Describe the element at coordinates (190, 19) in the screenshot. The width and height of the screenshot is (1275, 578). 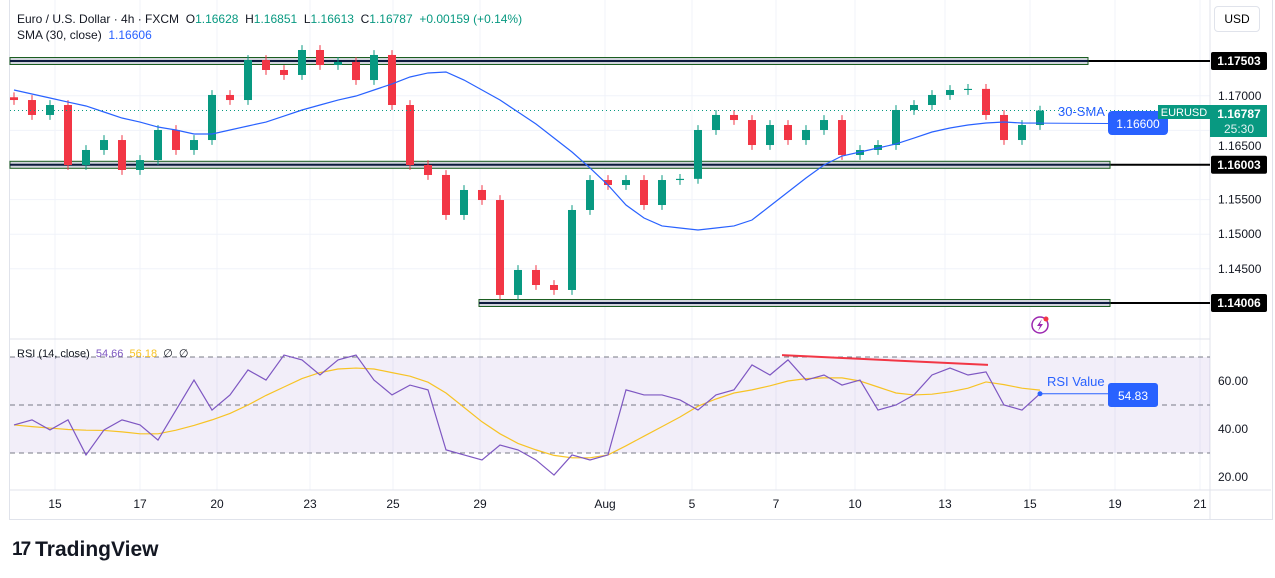
I see `open-label: O` at that location.